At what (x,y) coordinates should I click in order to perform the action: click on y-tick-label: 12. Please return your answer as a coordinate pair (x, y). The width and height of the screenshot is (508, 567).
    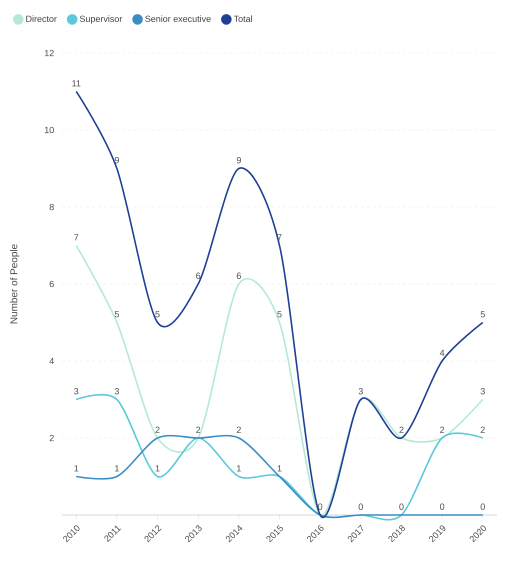
    Looking at the image, I should click on (49, 53).